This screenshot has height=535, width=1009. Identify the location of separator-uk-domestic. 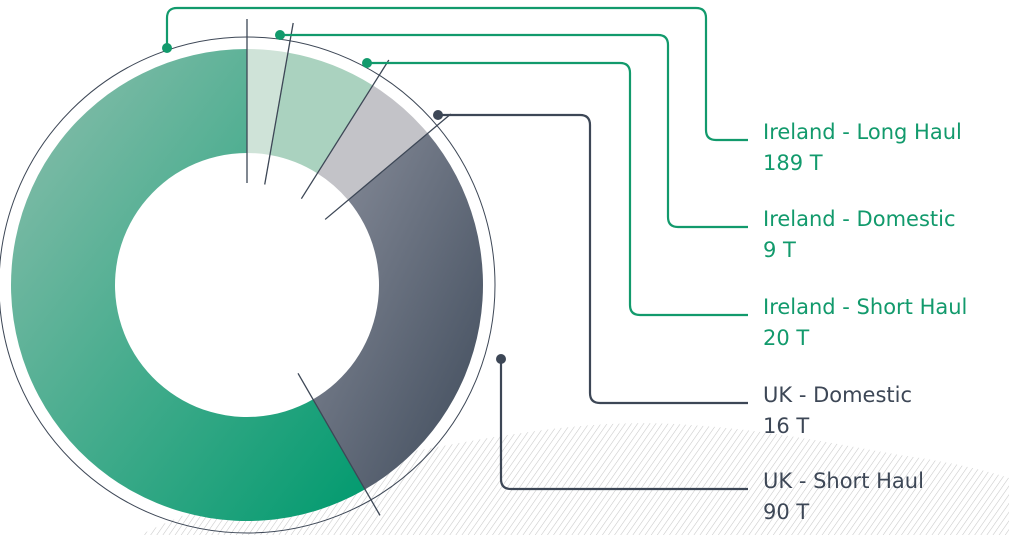
(388, 166).